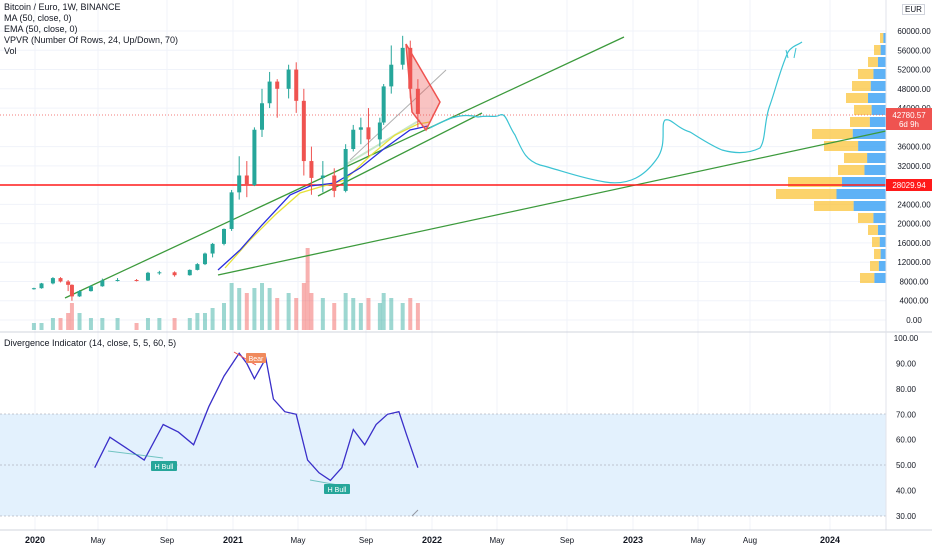 The width and height of the screenshot is (932, 550). I want to click on indicator-tick-label: 50.00, so click(906, 465).